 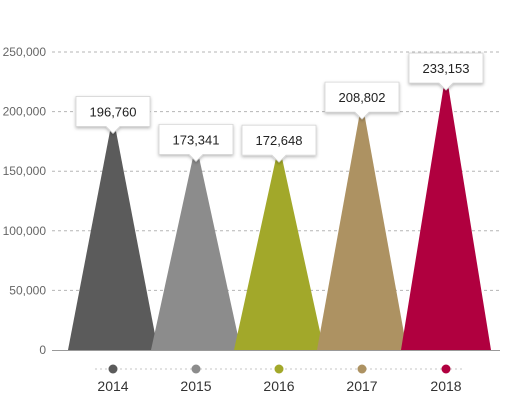 I want to click on data-label: 208,802, so click(x=362, y=97).